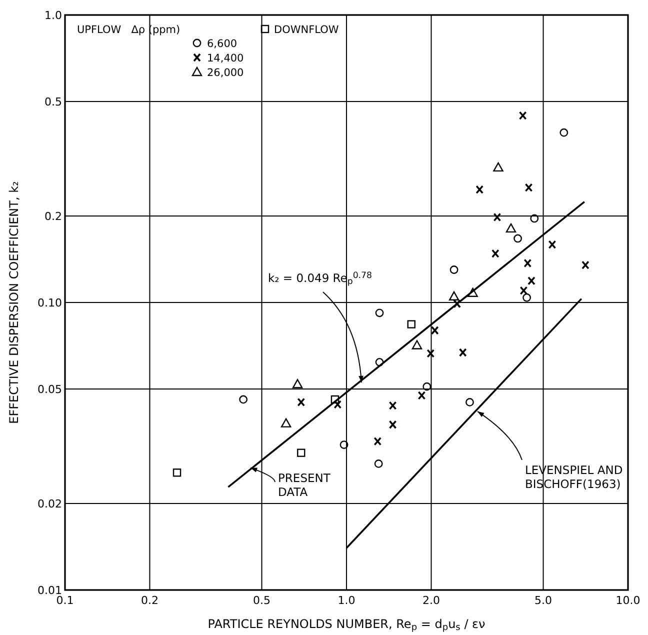 The image size is (648, 635). Describe the element at coordinates (347, 625) in the screenshot. I see `x-axis-title: PARTICLE REYNOLDS NUMBER, Re$_{p}$ = d$_{p}$u$_{s}$ / εν` at that location.